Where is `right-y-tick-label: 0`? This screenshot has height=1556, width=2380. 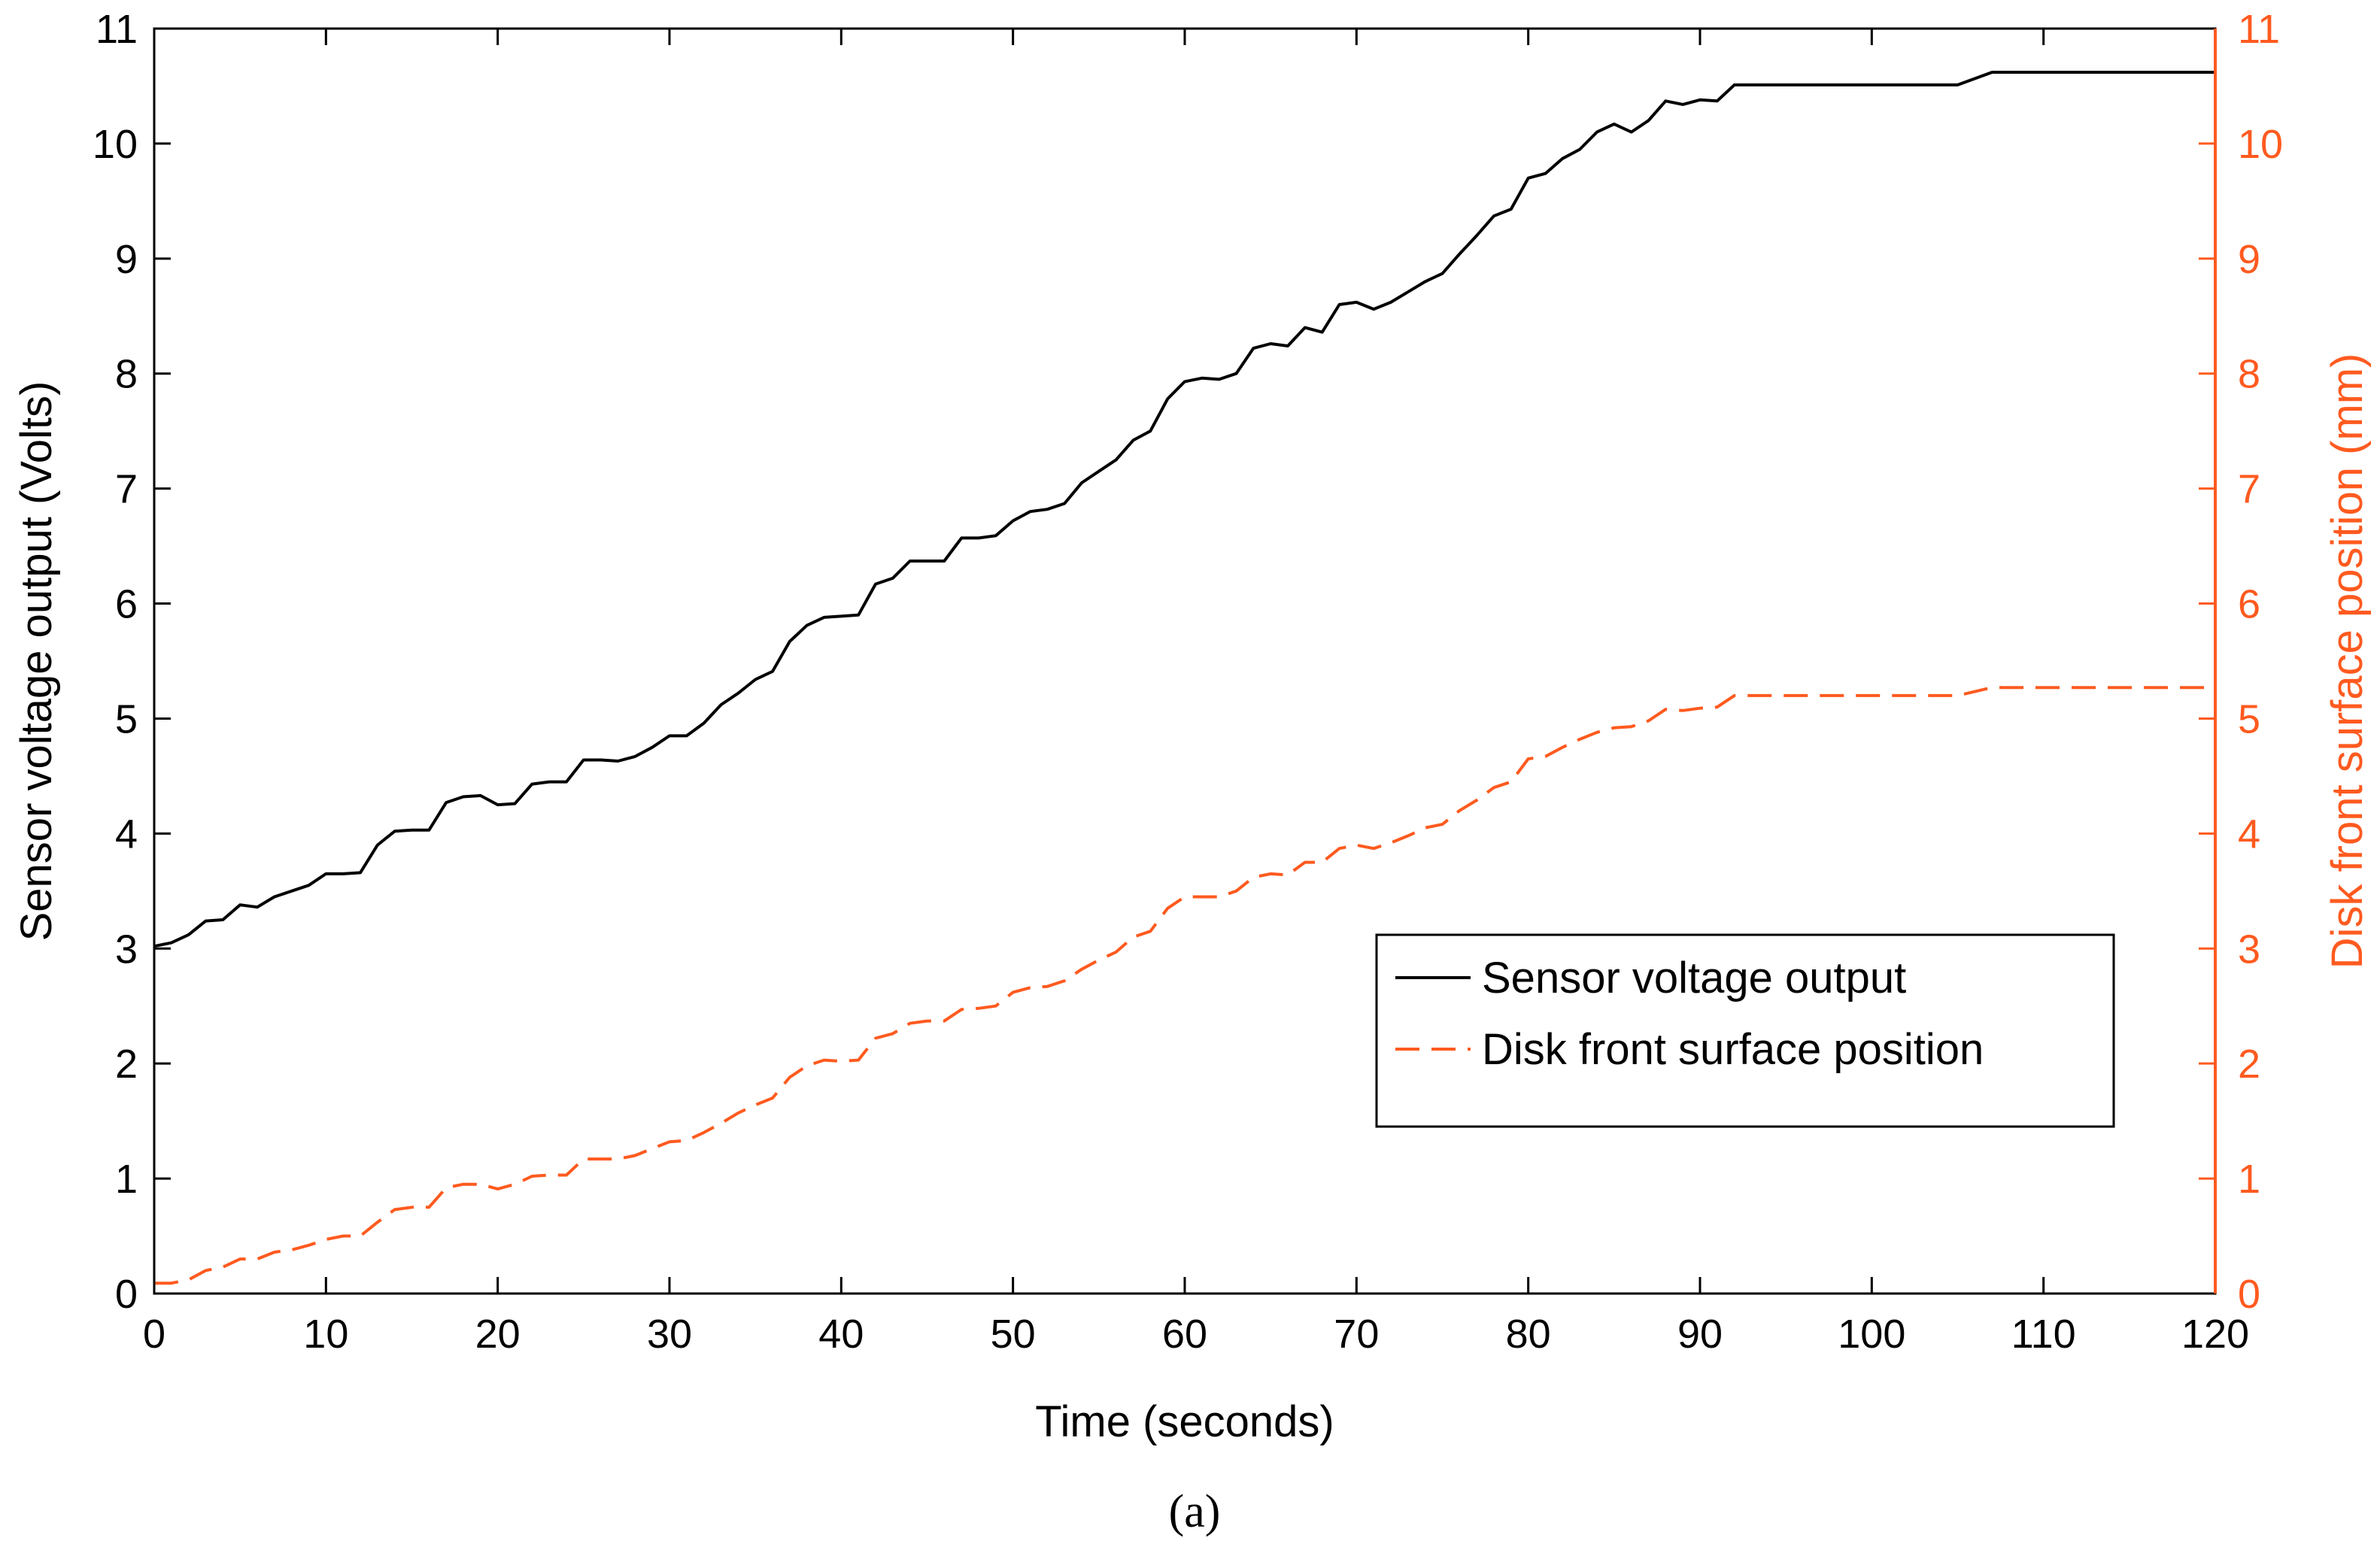
right-y-tick-label: 0 is located at coordinates (2249, 1294).